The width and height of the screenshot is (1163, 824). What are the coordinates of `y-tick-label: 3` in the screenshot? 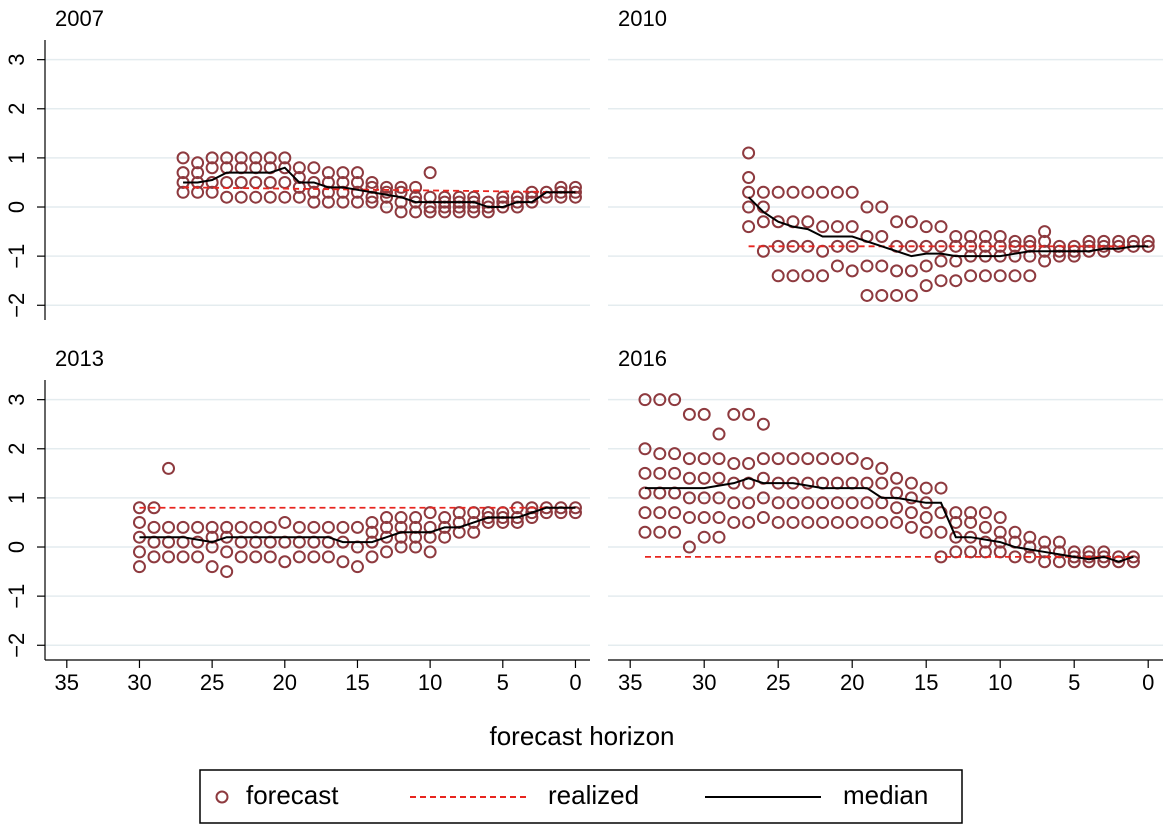 It's located at (16, 400).